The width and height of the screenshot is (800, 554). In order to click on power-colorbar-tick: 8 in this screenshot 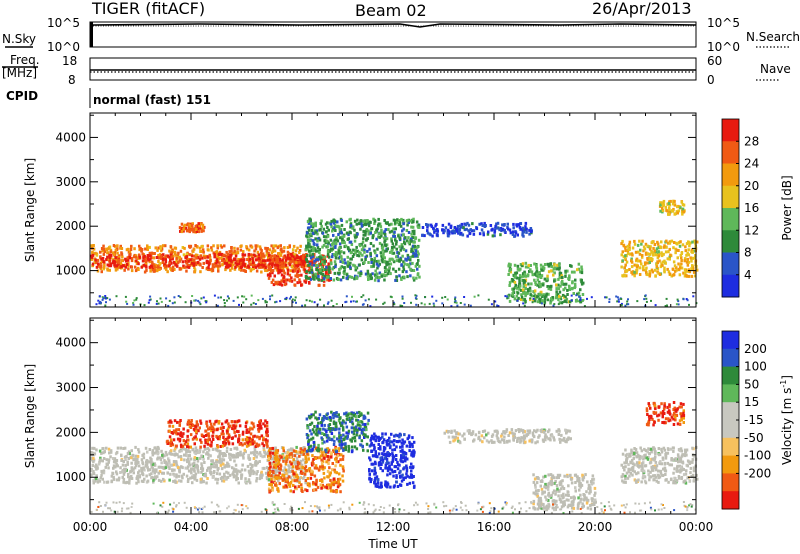, I will do `click(748, 253)`.